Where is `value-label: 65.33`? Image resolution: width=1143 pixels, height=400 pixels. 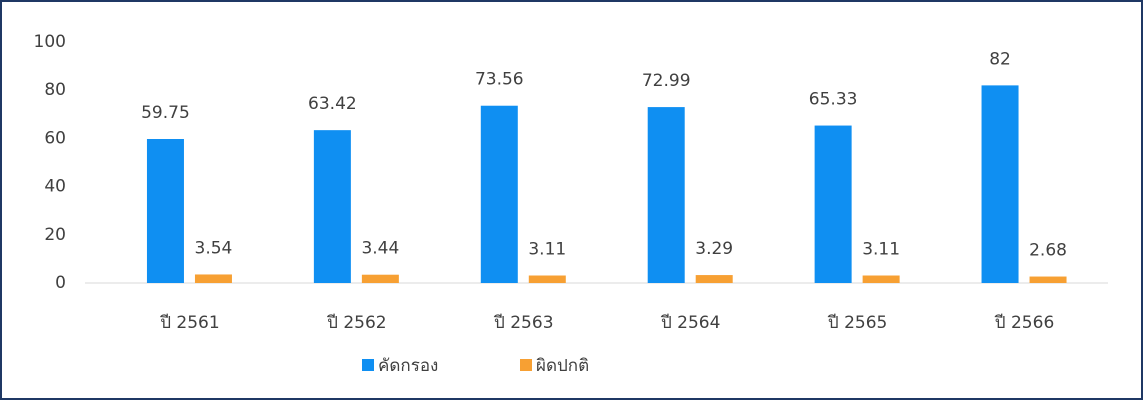 value-label: 65.33 is located at coordinates (833, 100).